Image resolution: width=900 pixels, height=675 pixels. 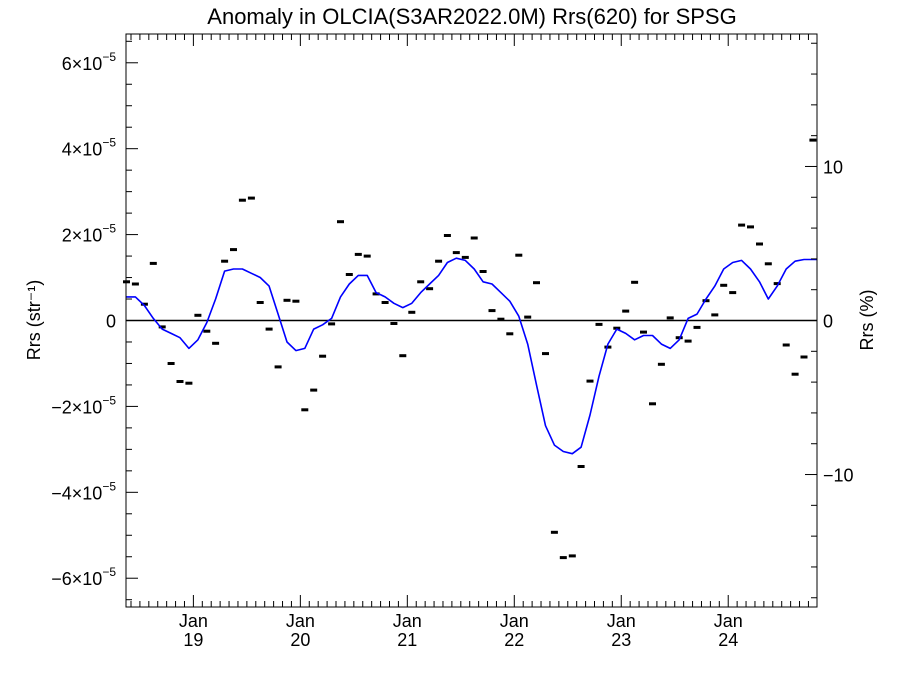 I want to click on y-right-tick-label: 10, so click(x=833, y=167).